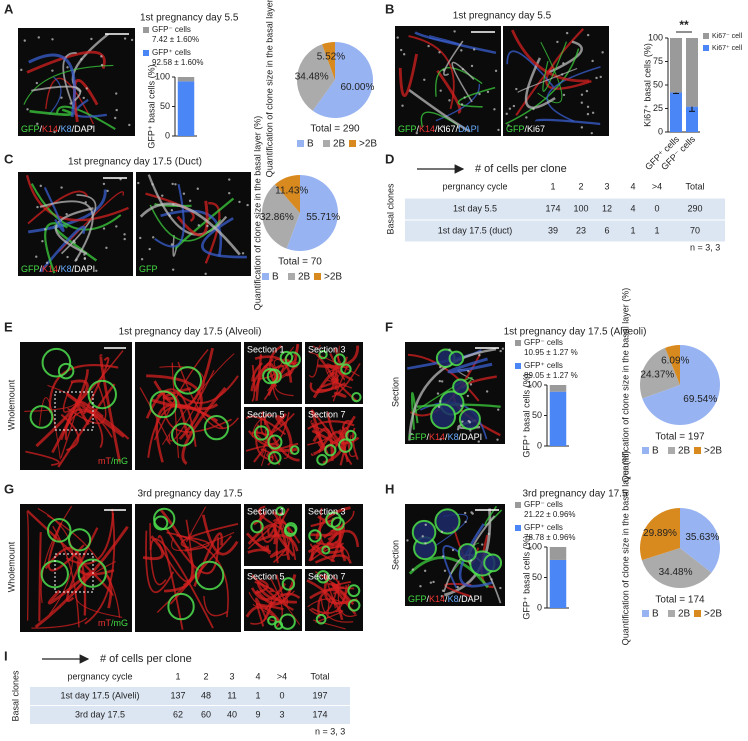 This screenshot has width=748, height=741. Describe the element at coordinates (475, 230) in the screenshot. I see `table-cell: 1st day 17.5 (duct)` at that location.